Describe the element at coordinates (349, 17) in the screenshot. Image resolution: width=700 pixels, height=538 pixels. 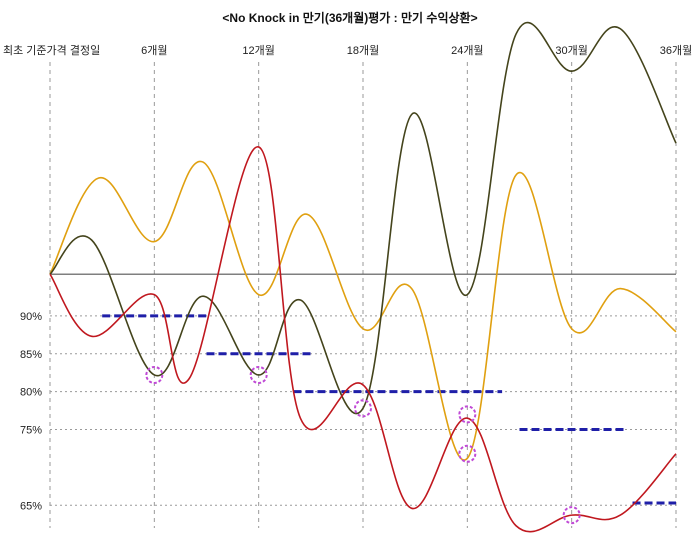
I see `chart-title: <No Knock in 만기(36개월)평가 : 만기 수익상환>` at that location.